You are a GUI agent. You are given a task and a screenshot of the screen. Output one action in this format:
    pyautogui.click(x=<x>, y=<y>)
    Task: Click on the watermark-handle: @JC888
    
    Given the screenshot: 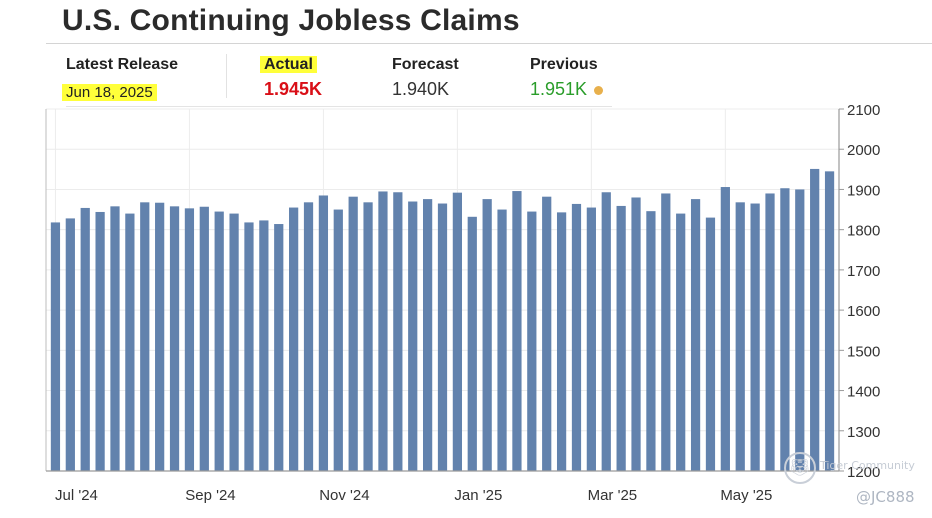 What is the action you would take?
    pyautogui.click(x=885, y=497)
    